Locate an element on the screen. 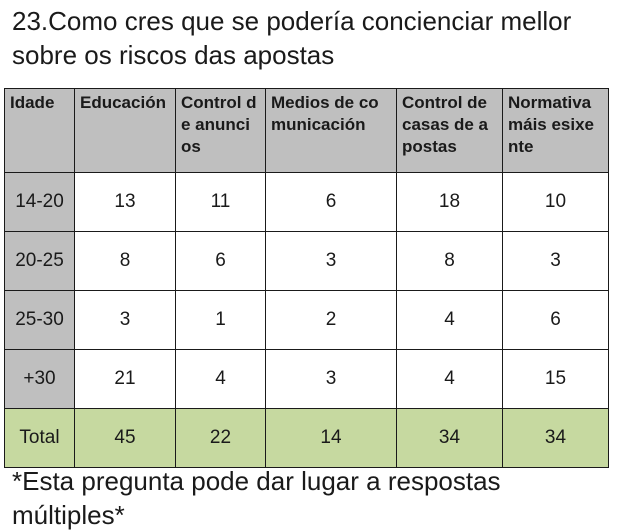 Image resolution: width=618 pixels, height=532 pixels. table-row: +30 21 4 3 4 15 is located at coordinates (306, 379).